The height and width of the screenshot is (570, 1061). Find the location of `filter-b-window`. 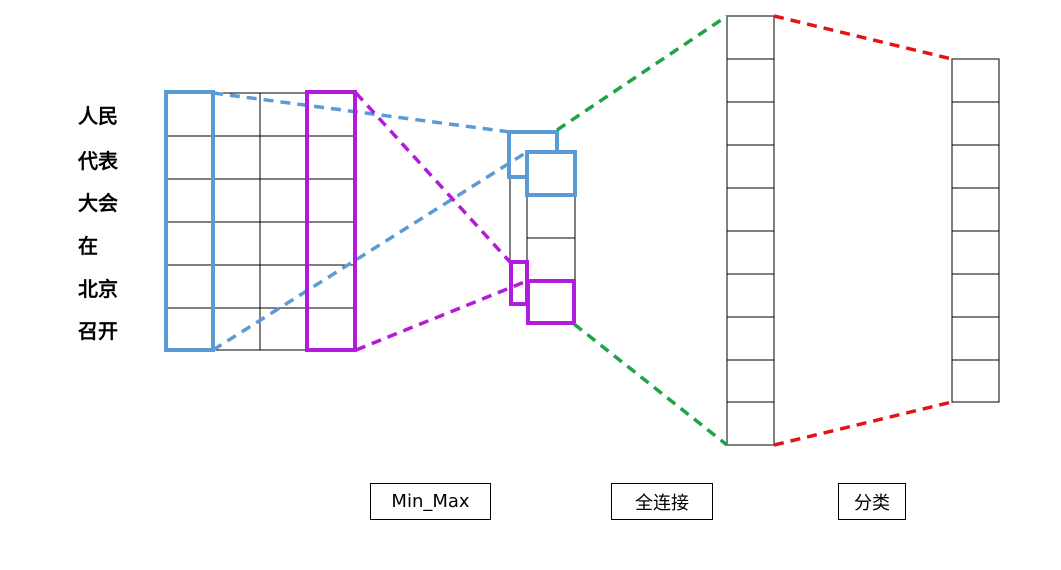

filter-b-window is located at coordinates (331, 221).